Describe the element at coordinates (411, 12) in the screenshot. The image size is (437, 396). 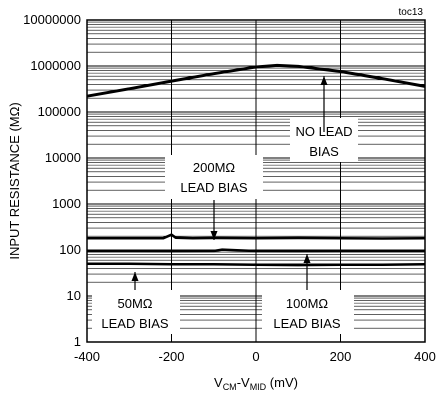
I see `corner-label: toc13` at that location.